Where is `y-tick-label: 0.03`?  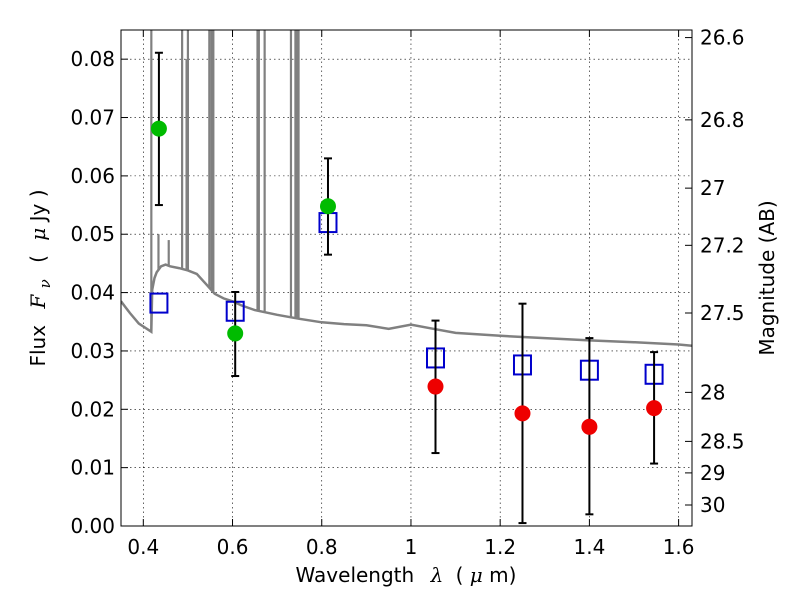 y-tick-label: 0.03 is located at coordinates (92, 351).